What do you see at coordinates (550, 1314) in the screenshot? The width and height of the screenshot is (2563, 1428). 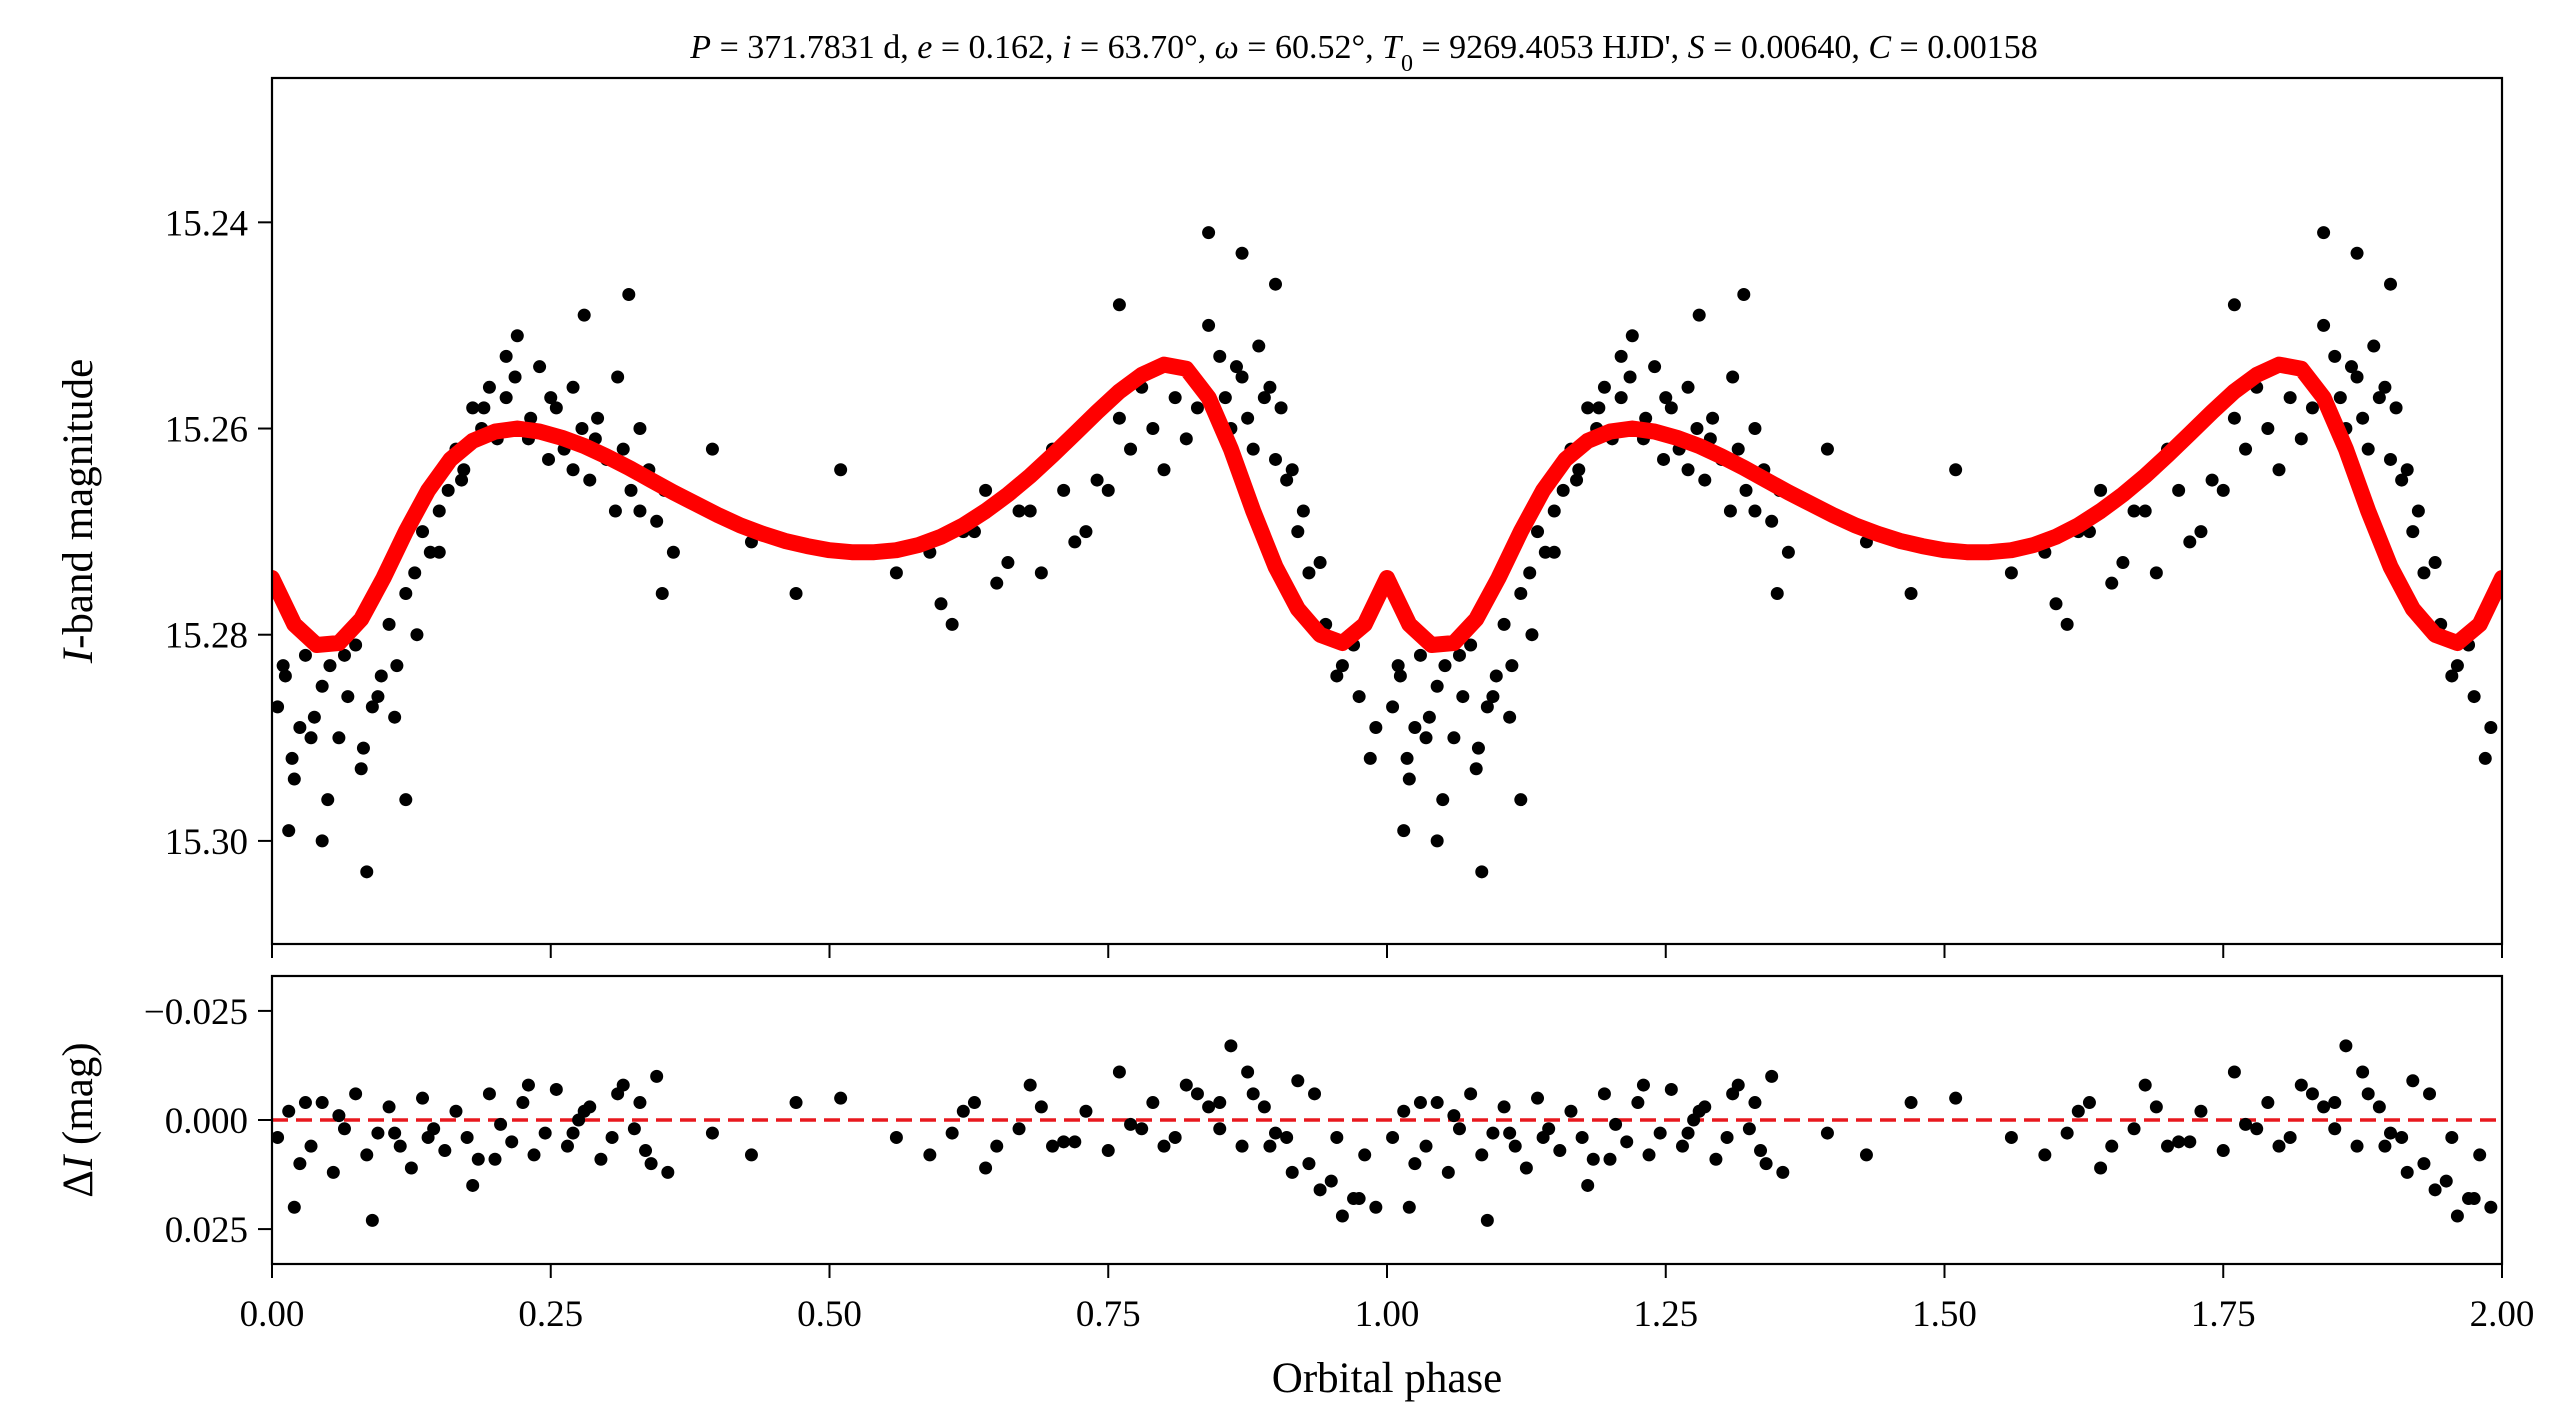 I see `x-tick-label: 0.25` at bounding box center [550, 1314].